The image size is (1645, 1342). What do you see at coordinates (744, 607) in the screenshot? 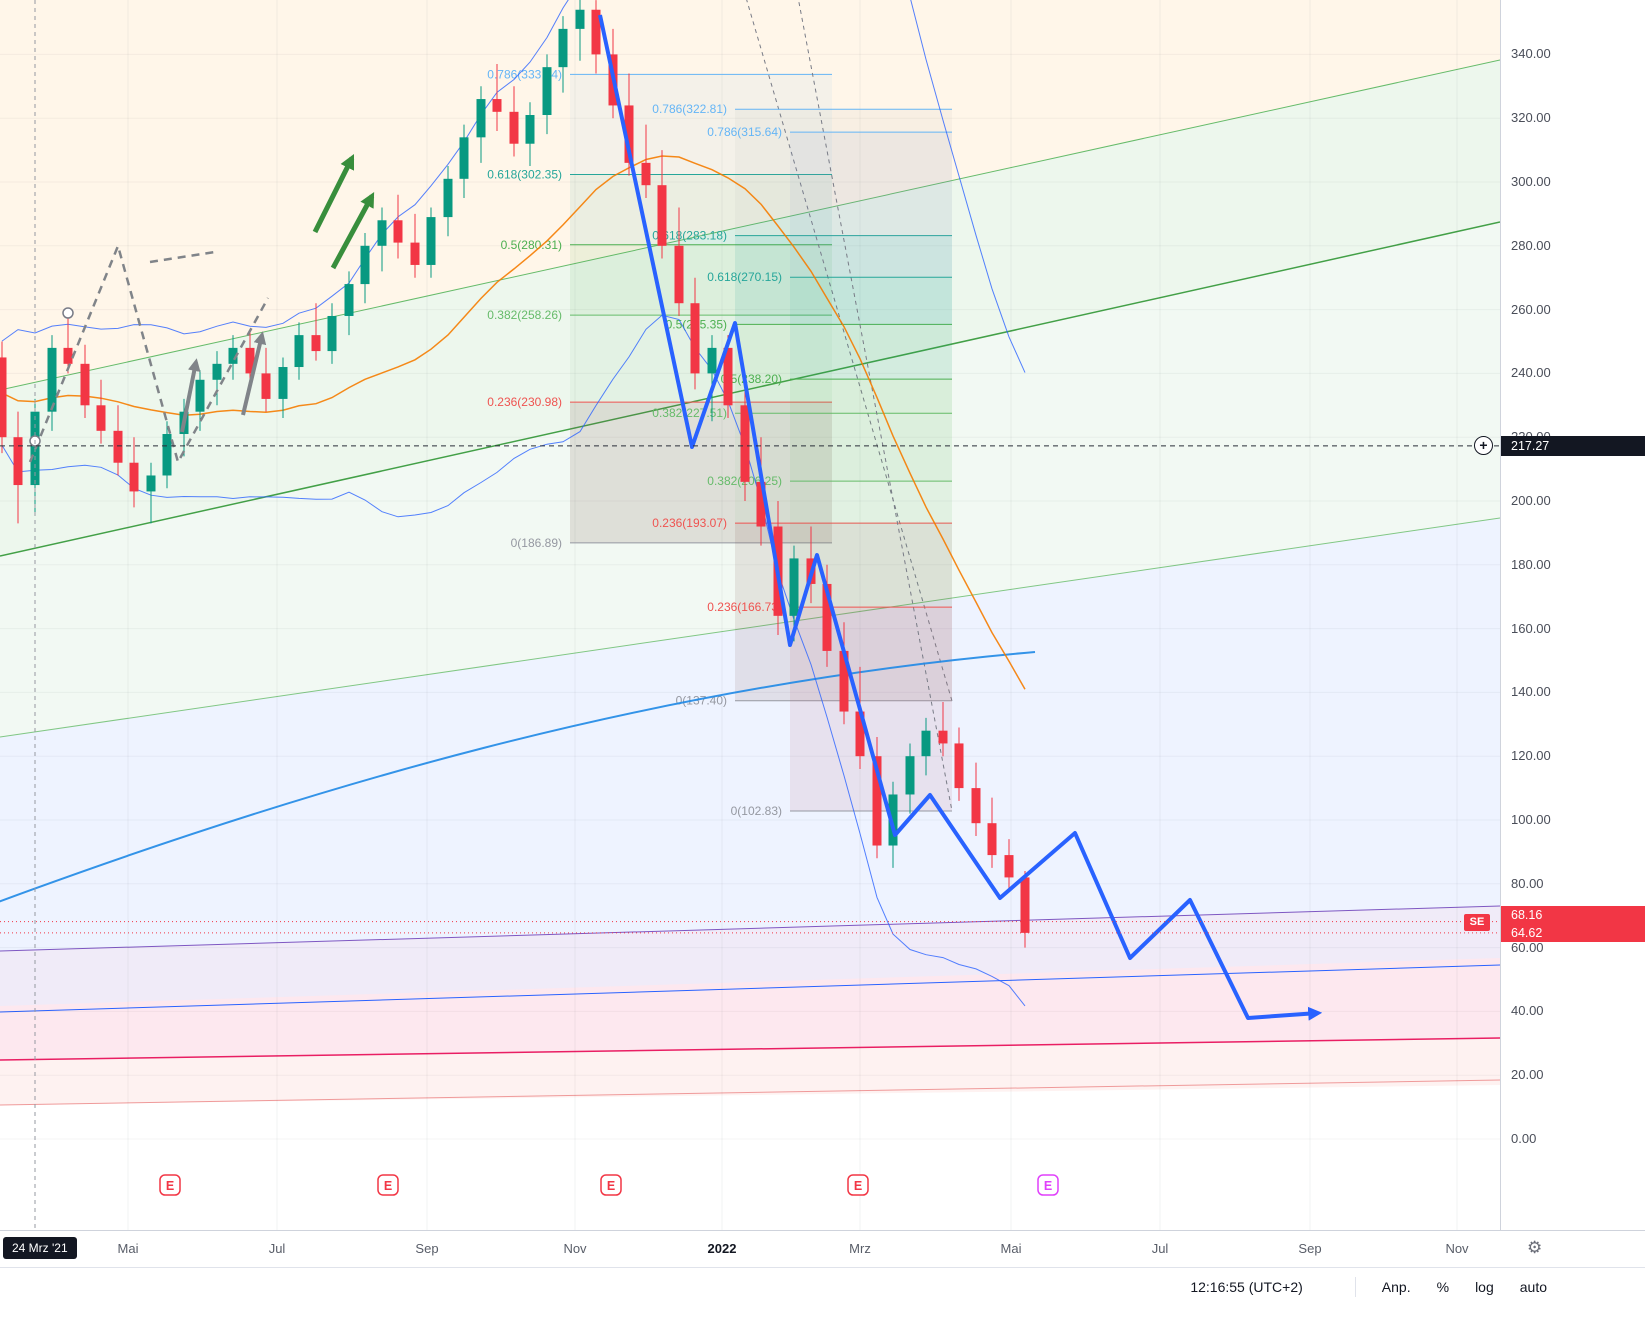
I see `fib-level-label: 0.236(166.73)` at bounding box center [744, 607].